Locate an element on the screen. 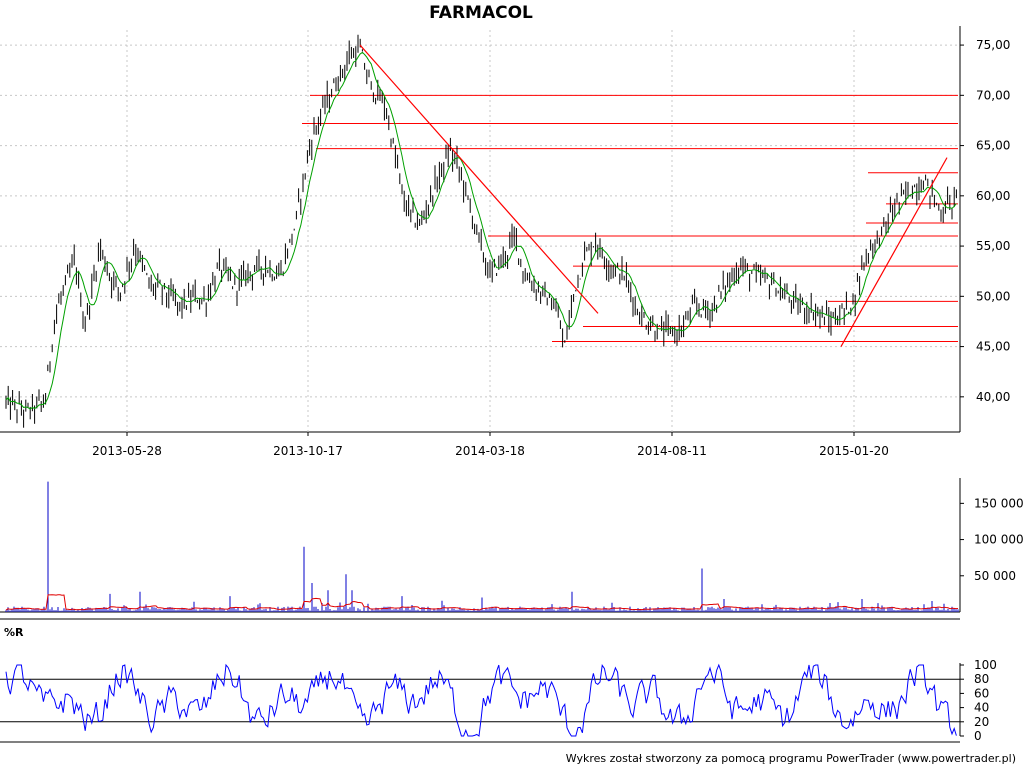  wr-tick-label: 40 is located at coordinates (981, 708).